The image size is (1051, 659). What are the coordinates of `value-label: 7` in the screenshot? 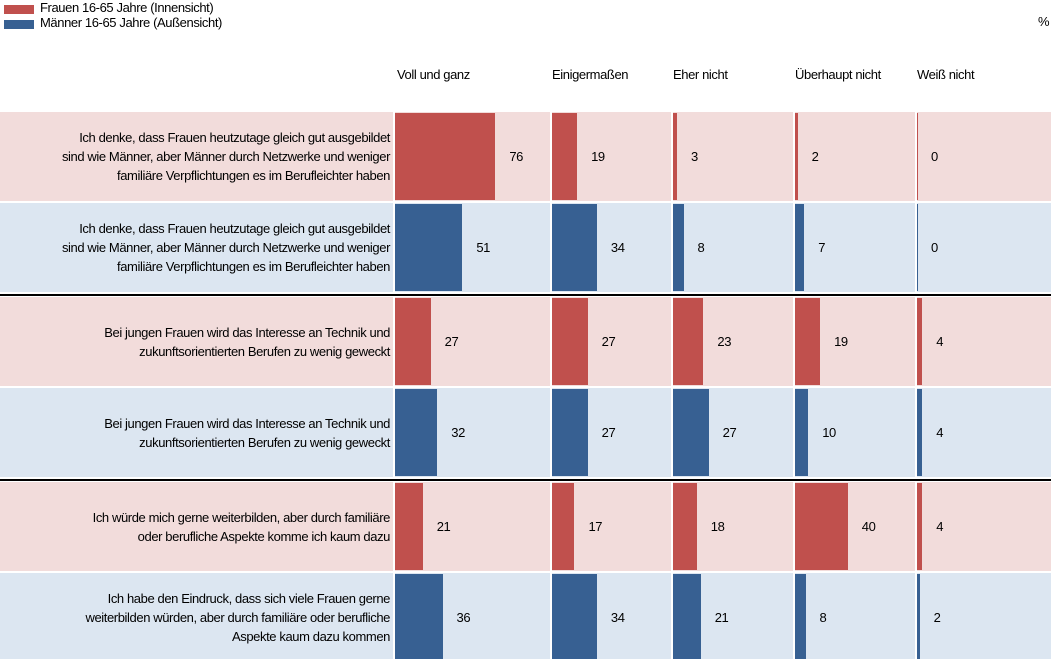 It's located at (822, 247).